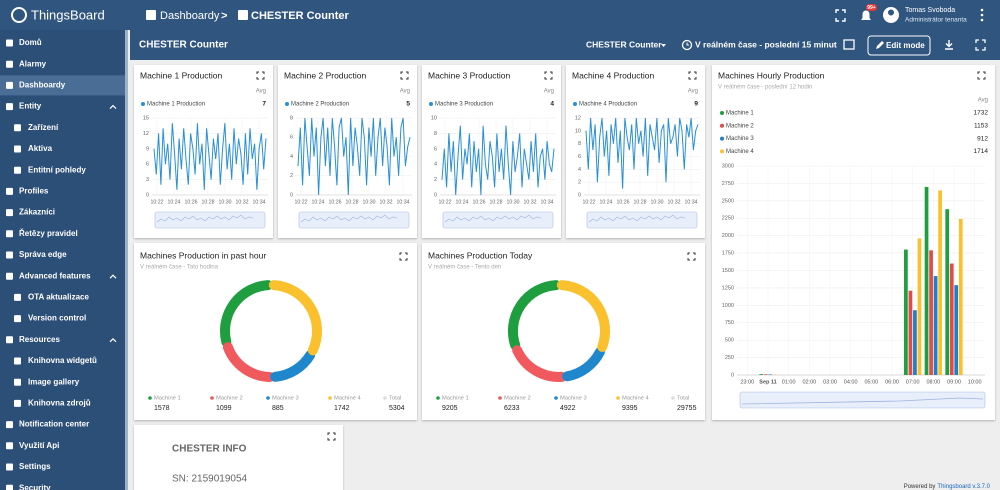  What do you see at coordinates (43, 127) in the screenshot?
I see `sidebar-subitem: Zařízení` at bounding box center [43, 127].